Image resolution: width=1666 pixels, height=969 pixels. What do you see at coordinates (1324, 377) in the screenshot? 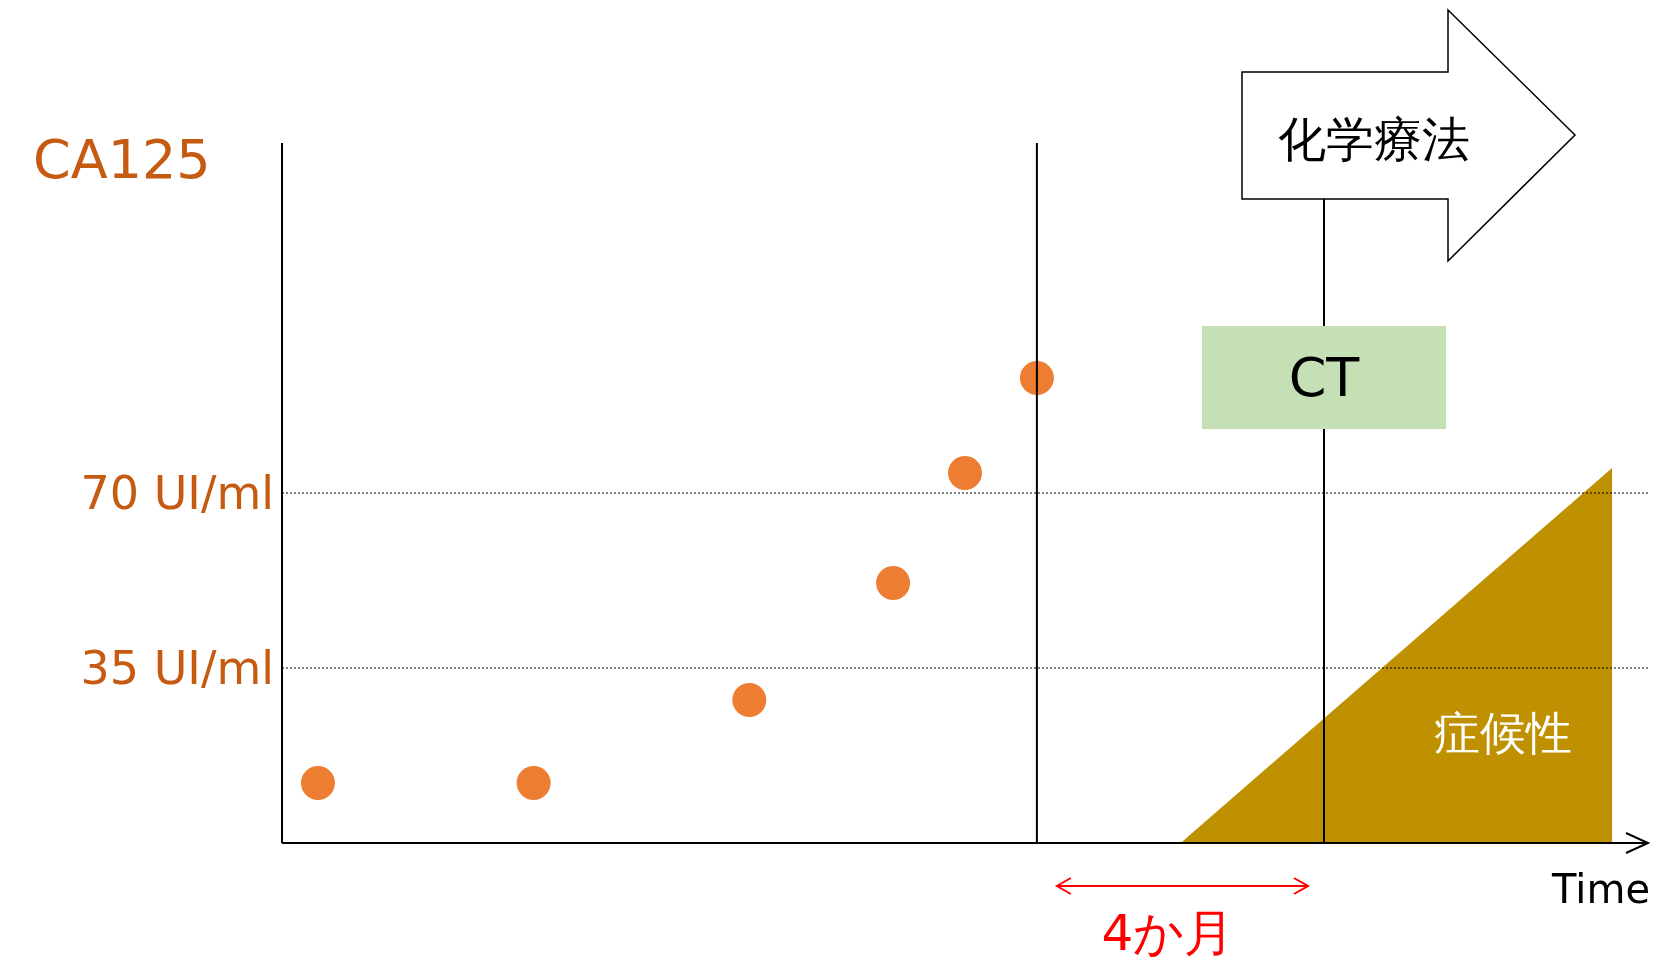
I see `annotation: CT` at bounding box center [1324, 377].